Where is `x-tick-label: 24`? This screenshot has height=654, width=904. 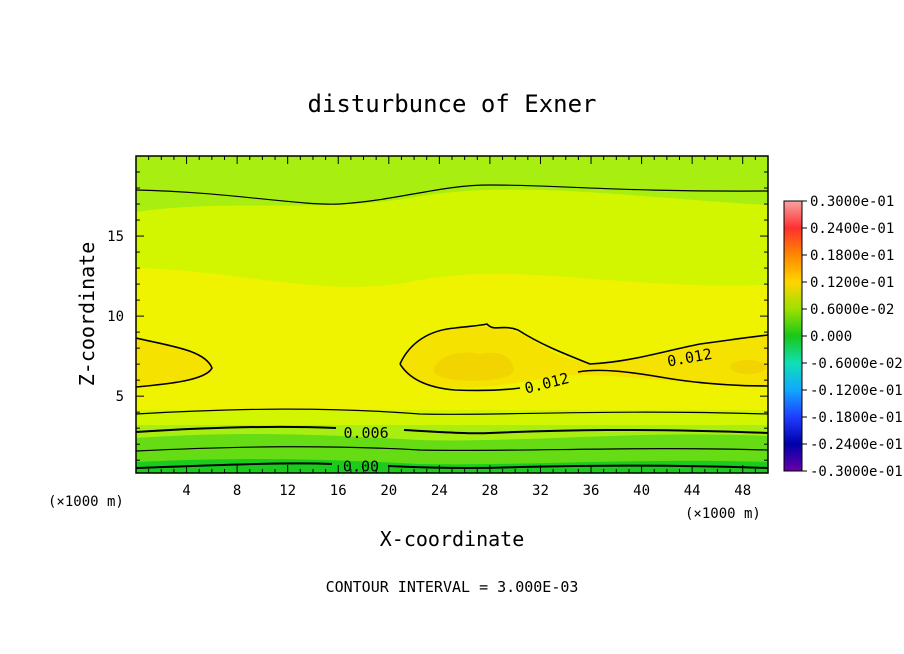 x-tick-label: 24 is located at coordinates (439, 491).